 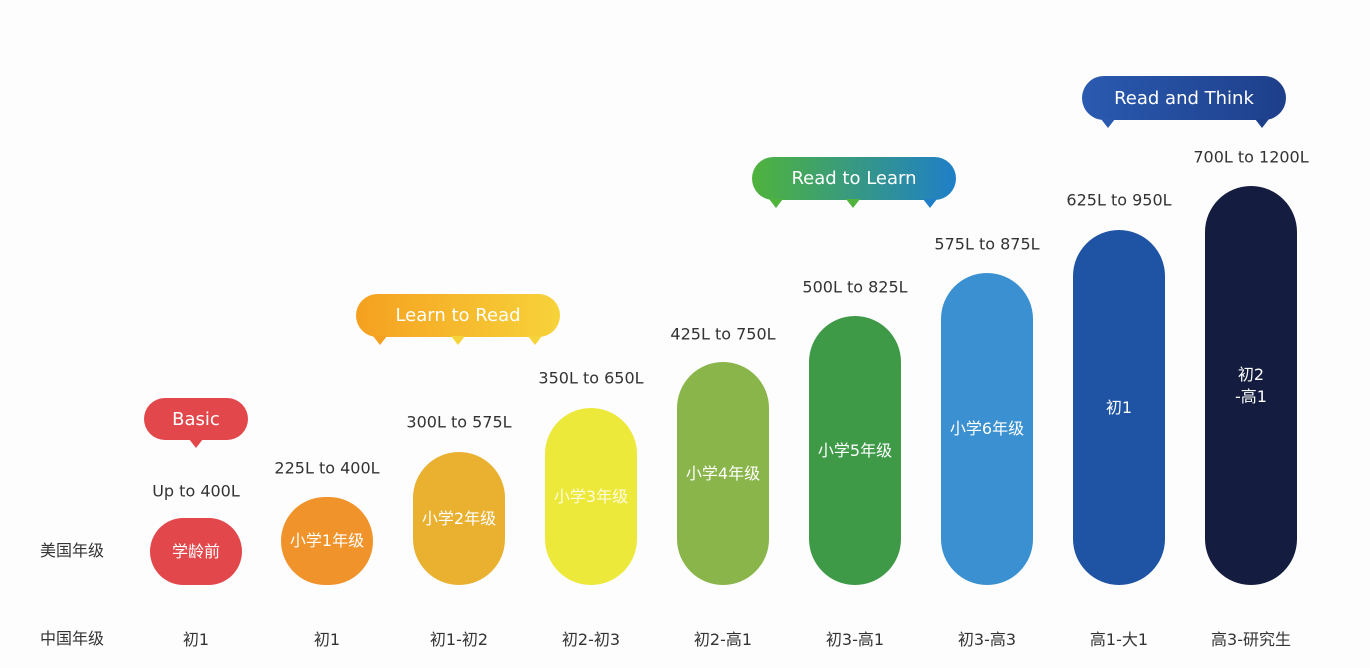 What do you see at coordinates (723, 334) in the screenshot?
I see `lexile-range-label: 425L to 750L` at bounding box center [723, 334].